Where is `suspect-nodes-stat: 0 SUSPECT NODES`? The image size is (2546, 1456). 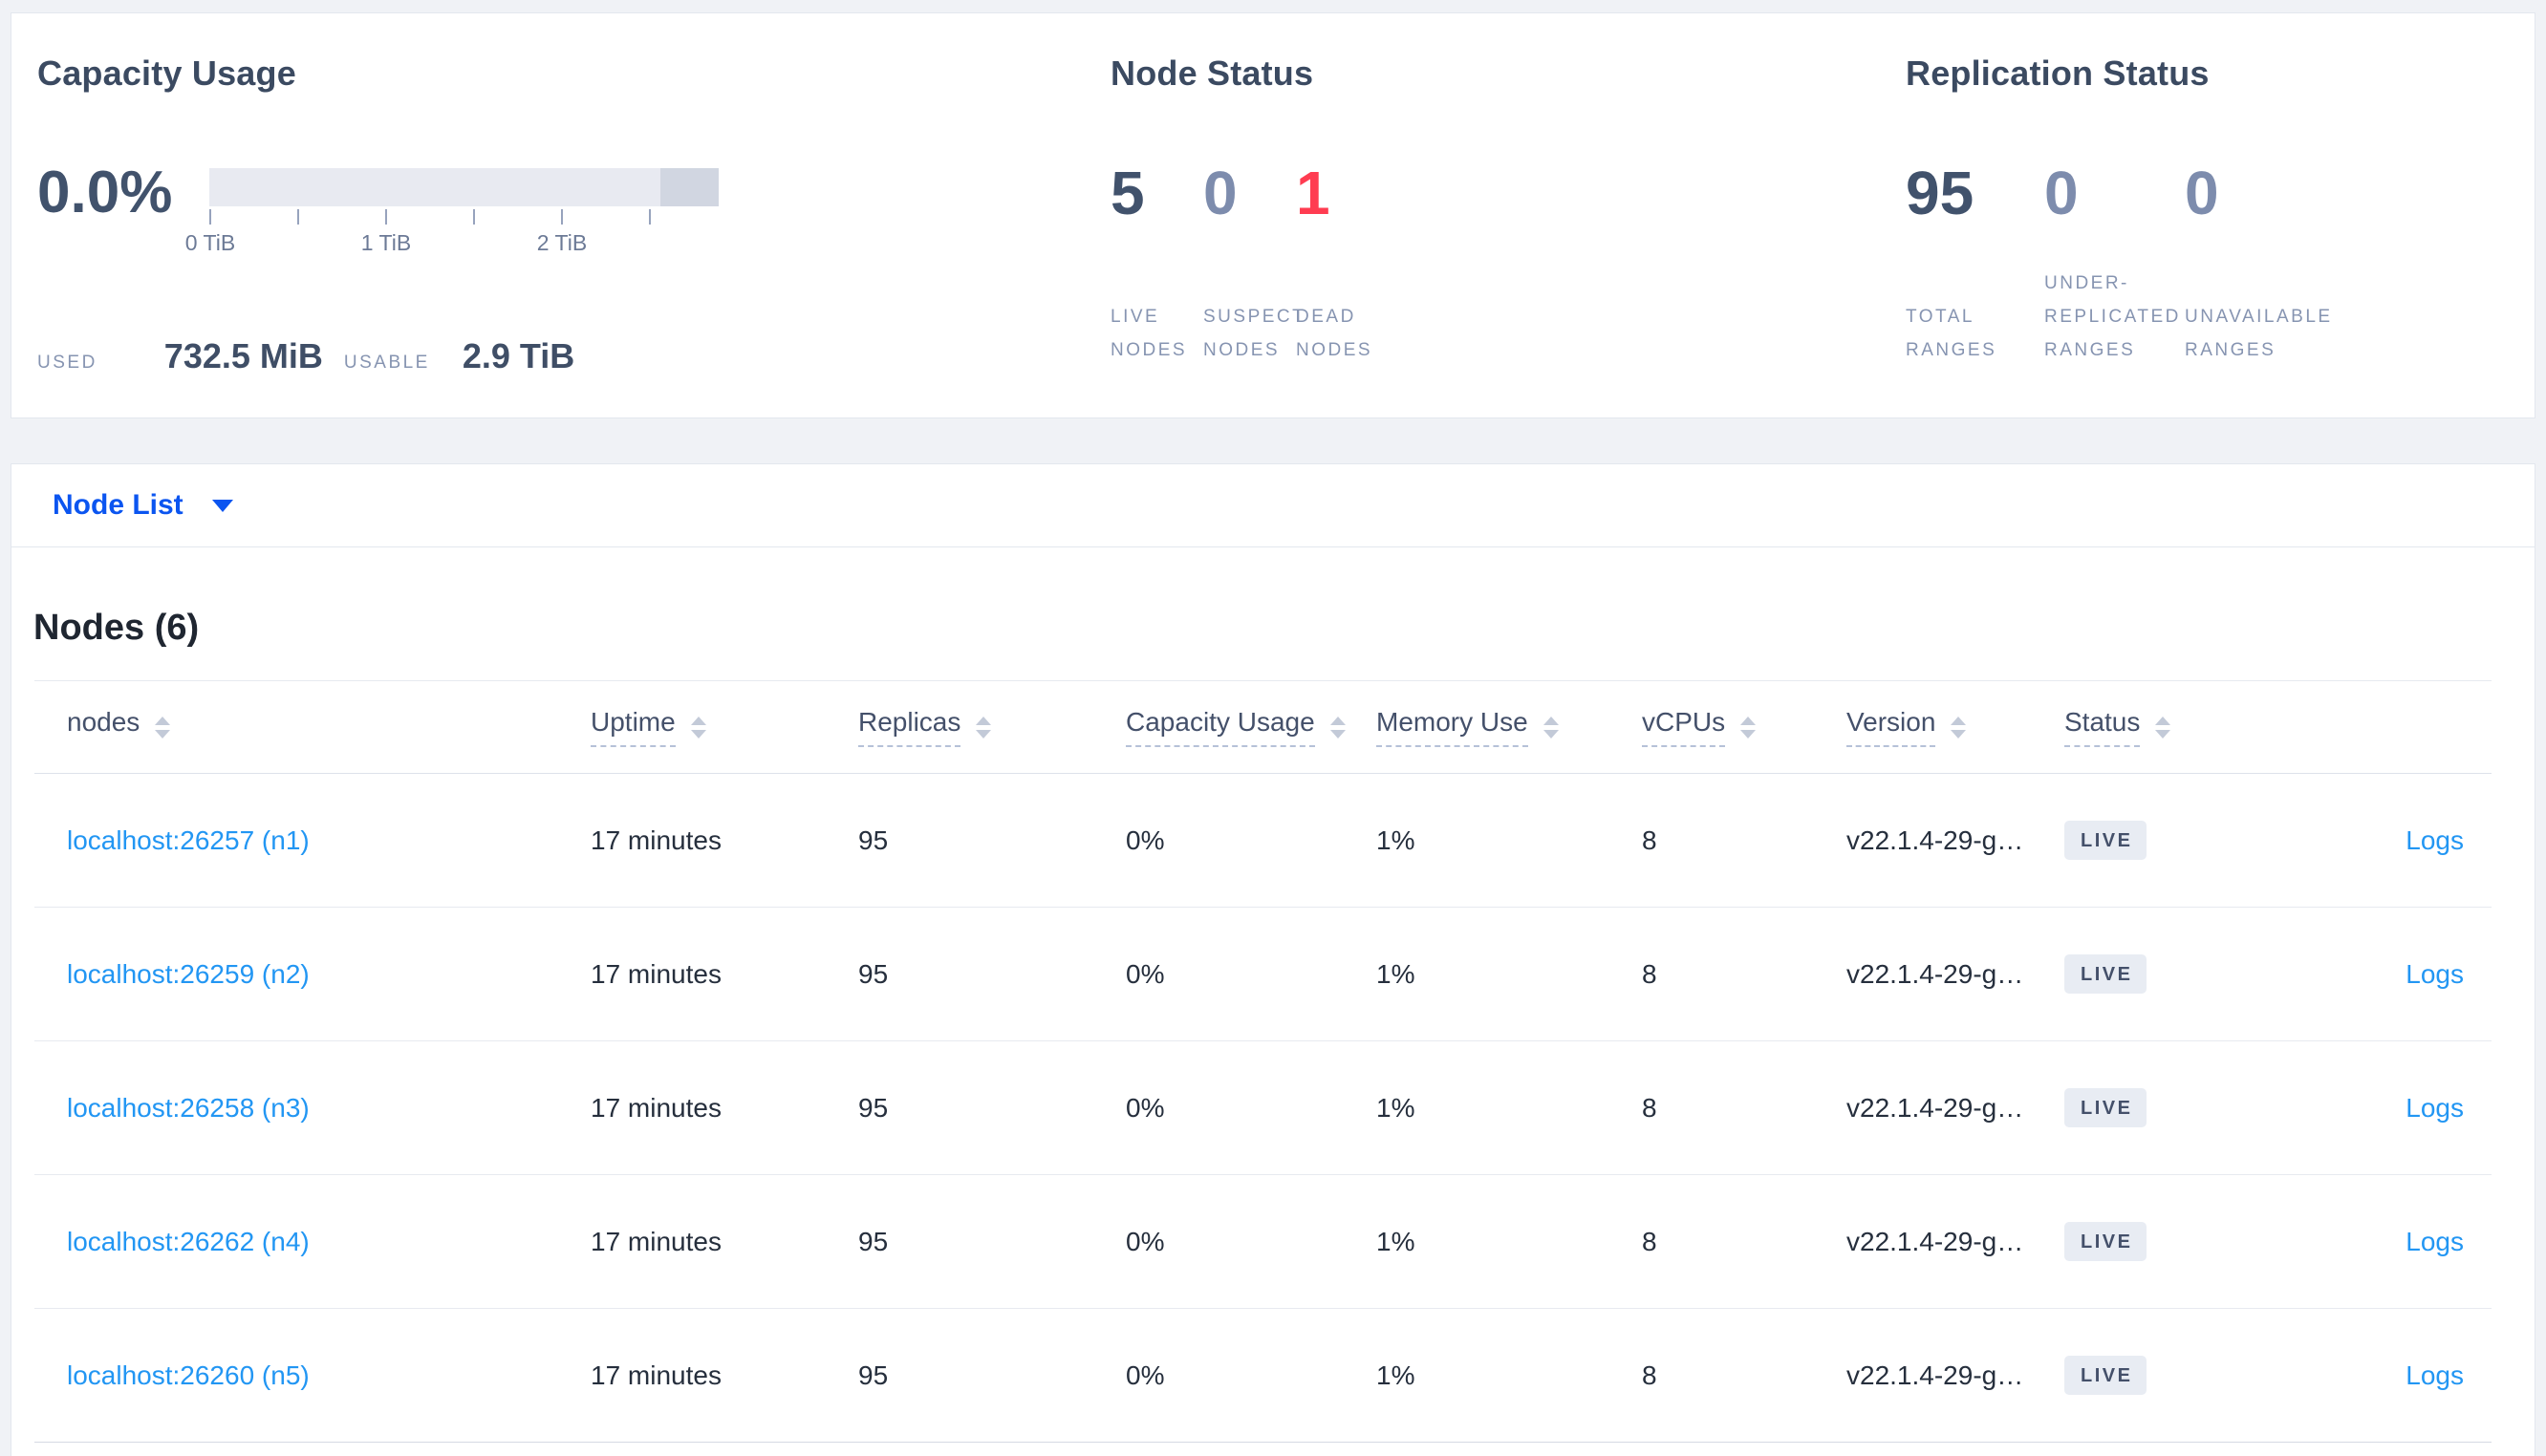 suspect-nodes-stat: 0 SUSPECT NODES is located at coordinates (1253, 287).